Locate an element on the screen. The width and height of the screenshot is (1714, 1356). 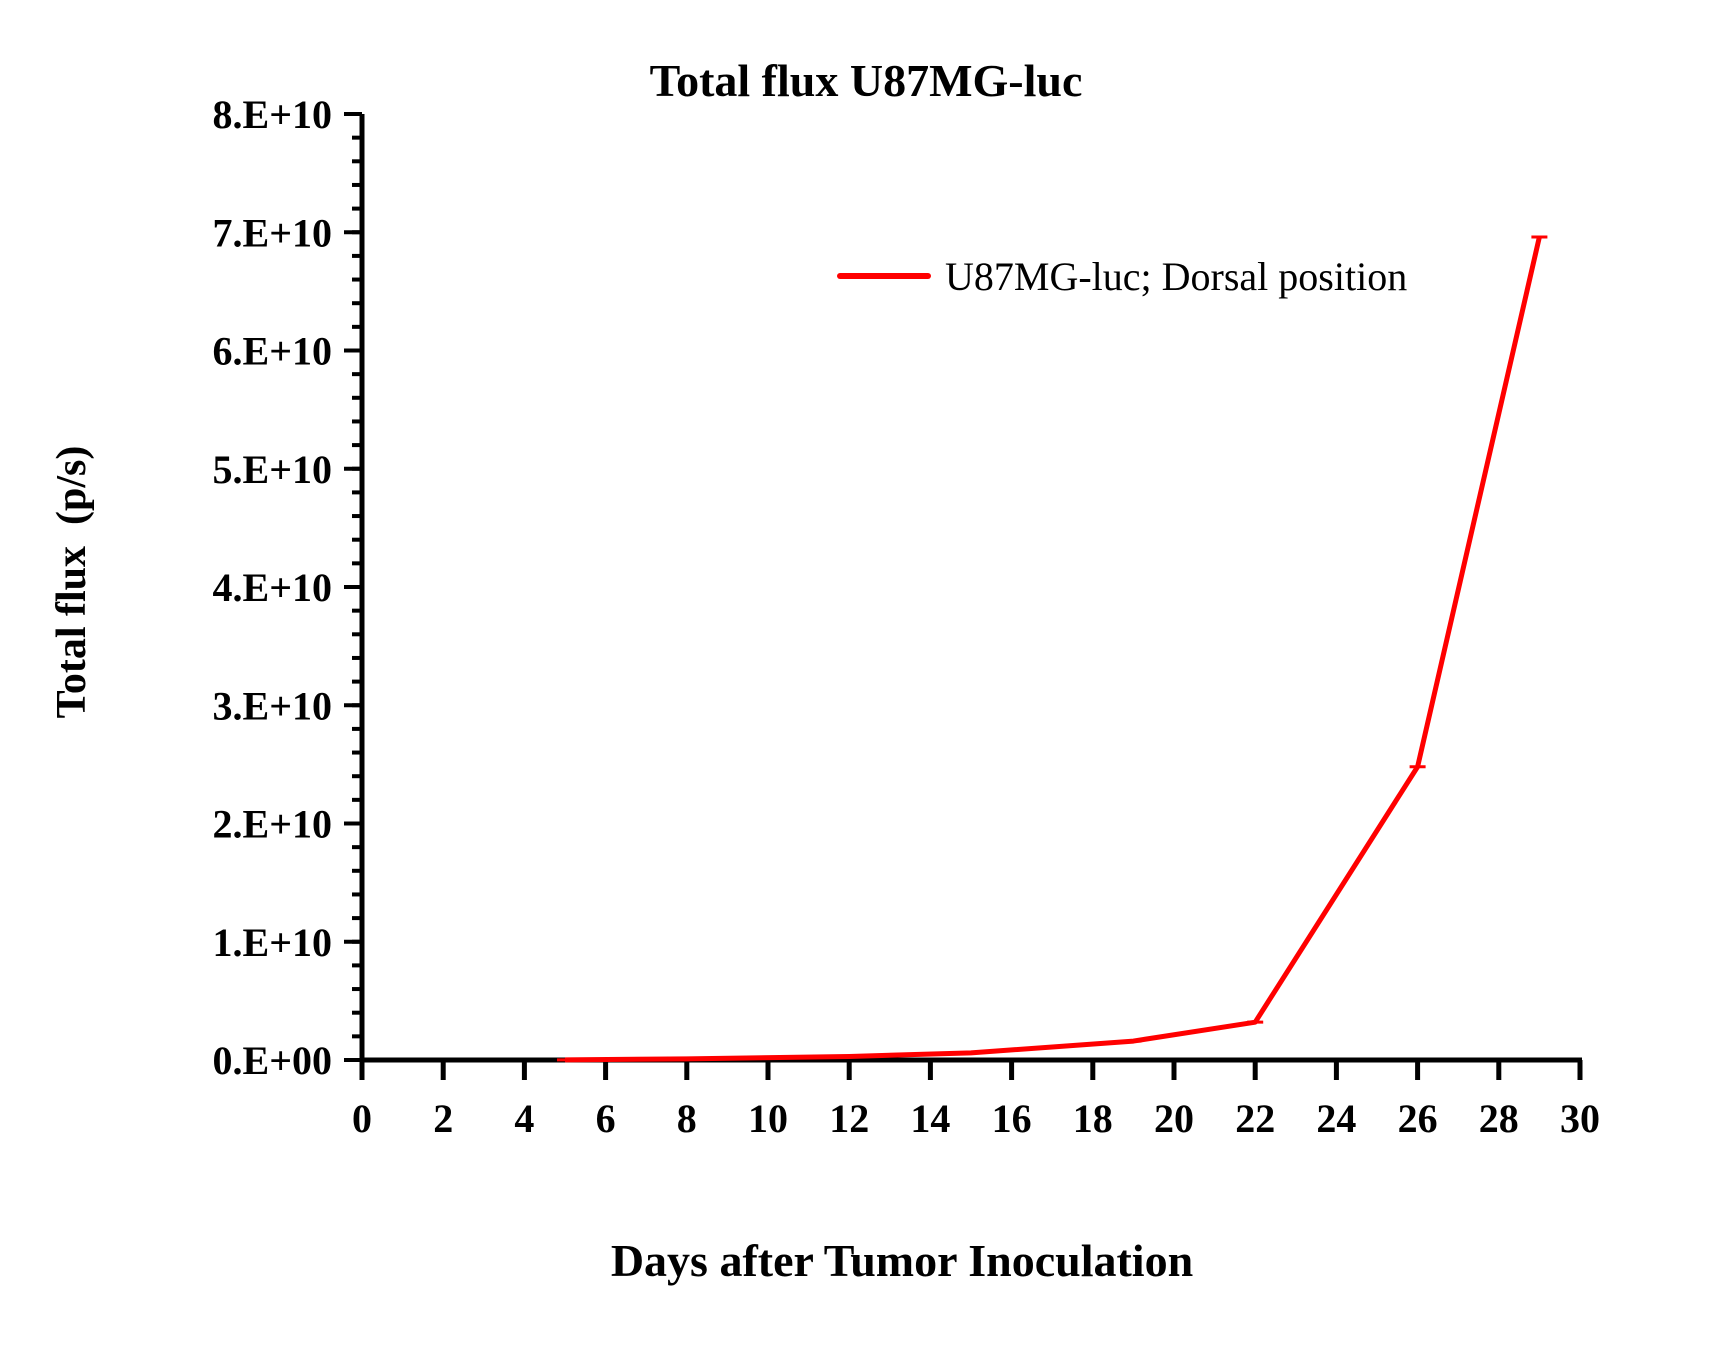
legend-label: U87MG-luc; Dorsal position is located at coordinates (1176, 276).